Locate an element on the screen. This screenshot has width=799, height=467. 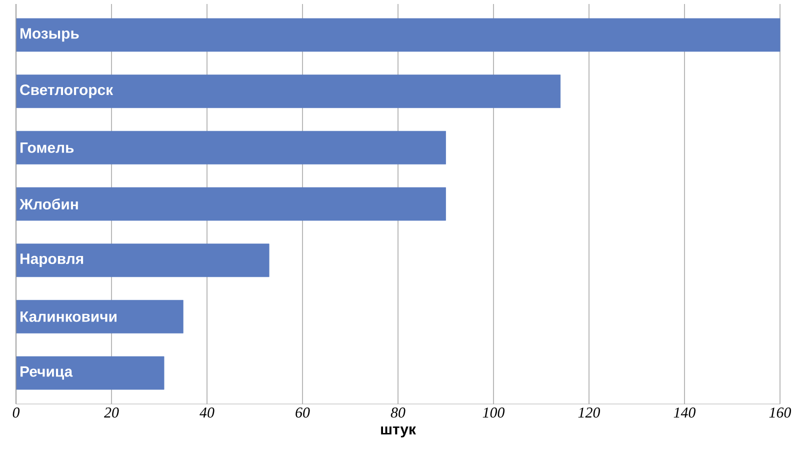
x-tick-label: 0 is located at coordinates (16, 413).